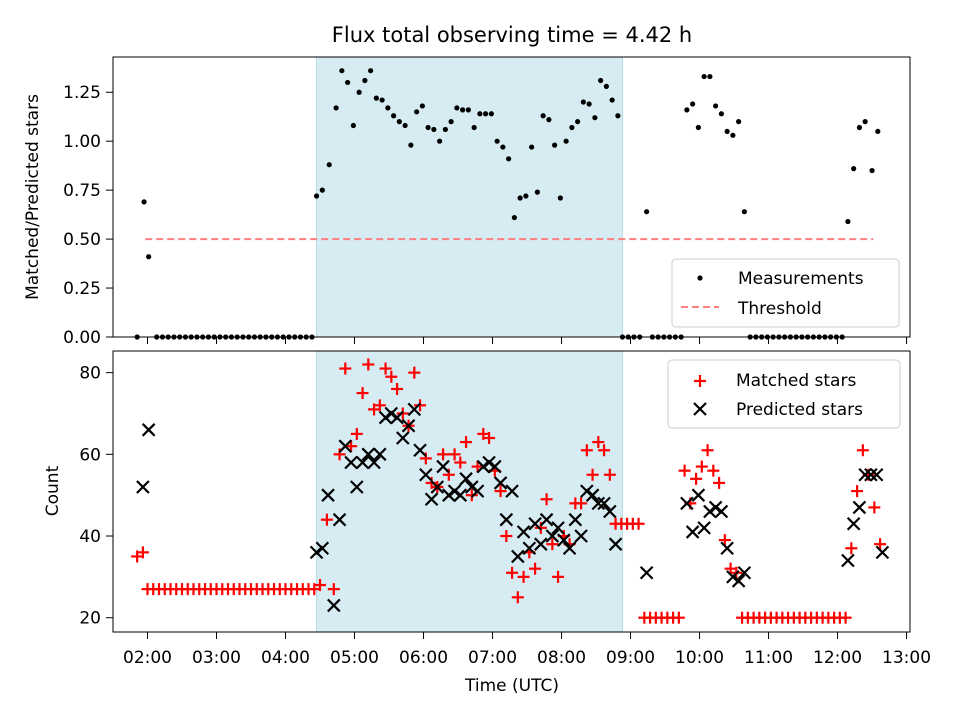 The image size is (960, 720). What do you see at coordinates (82, 338) in the screenshot?
I see `top-y-tick-label: 0.00` at bounding box center [82, 338].